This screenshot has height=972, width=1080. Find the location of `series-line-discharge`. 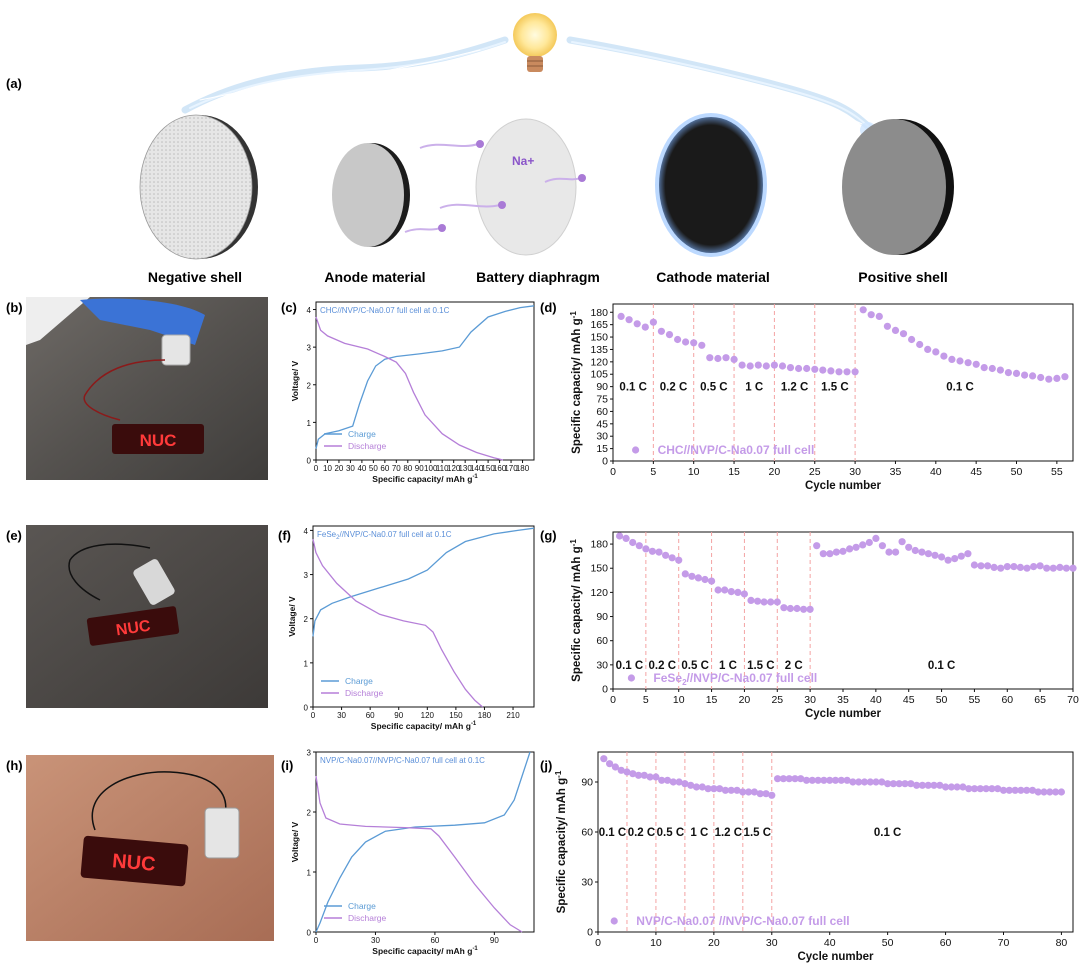

series-line-discharge is located at coordinates (419, 854).